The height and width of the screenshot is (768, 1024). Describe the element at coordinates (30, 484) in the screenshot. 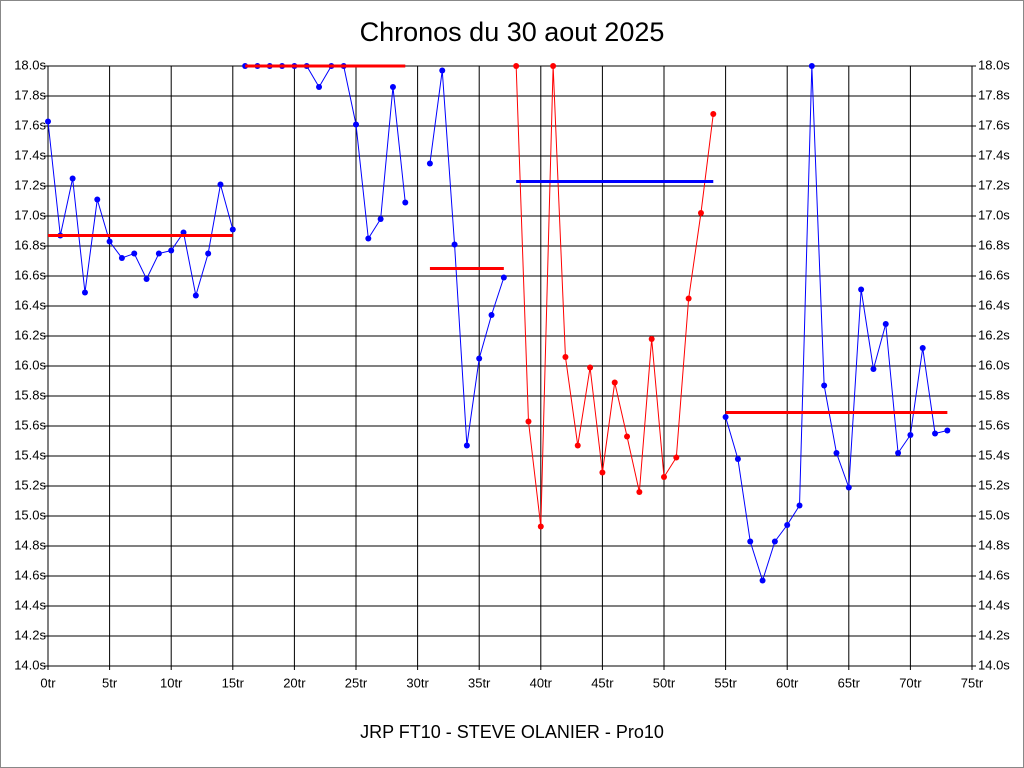

I see `y-tick-label: 15.2s` at that location.